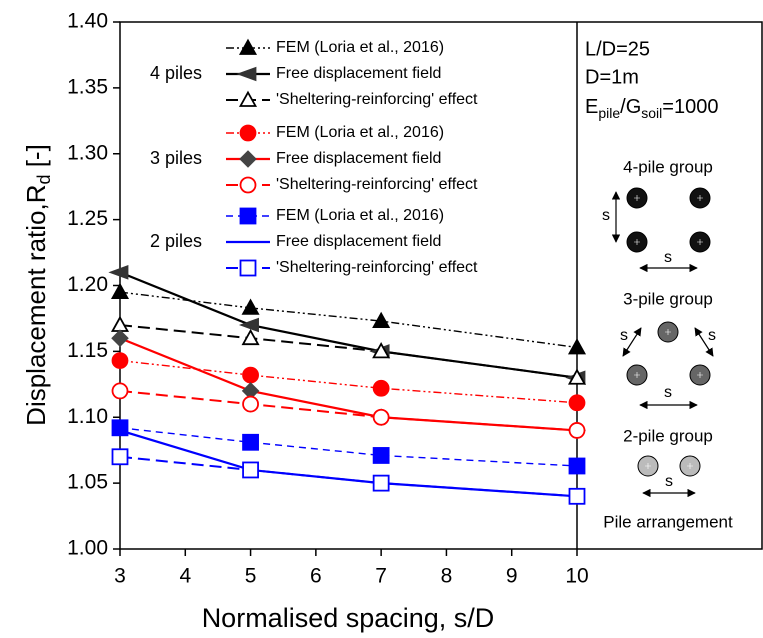 Image resolution: width=763 pixels, height=638 pixels. What do you see at coordinates (87, 284) in the screenshot?
I see `y-tick-label: 1.20` at bounding box center [87, 284].